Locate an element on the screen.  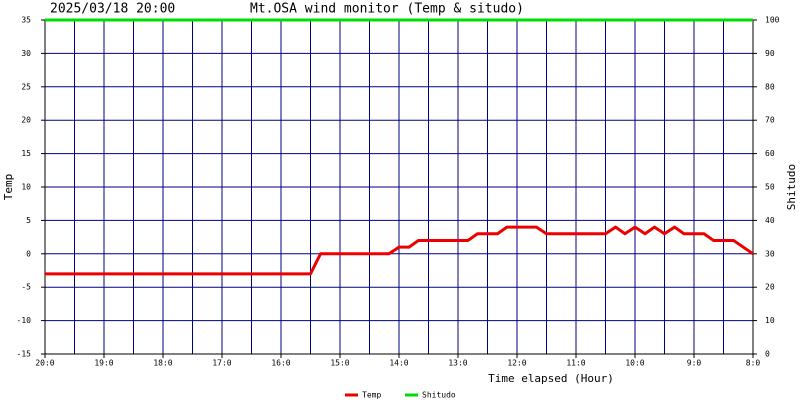
y2-tick-label: 50 is located at coordinates (770, 187).